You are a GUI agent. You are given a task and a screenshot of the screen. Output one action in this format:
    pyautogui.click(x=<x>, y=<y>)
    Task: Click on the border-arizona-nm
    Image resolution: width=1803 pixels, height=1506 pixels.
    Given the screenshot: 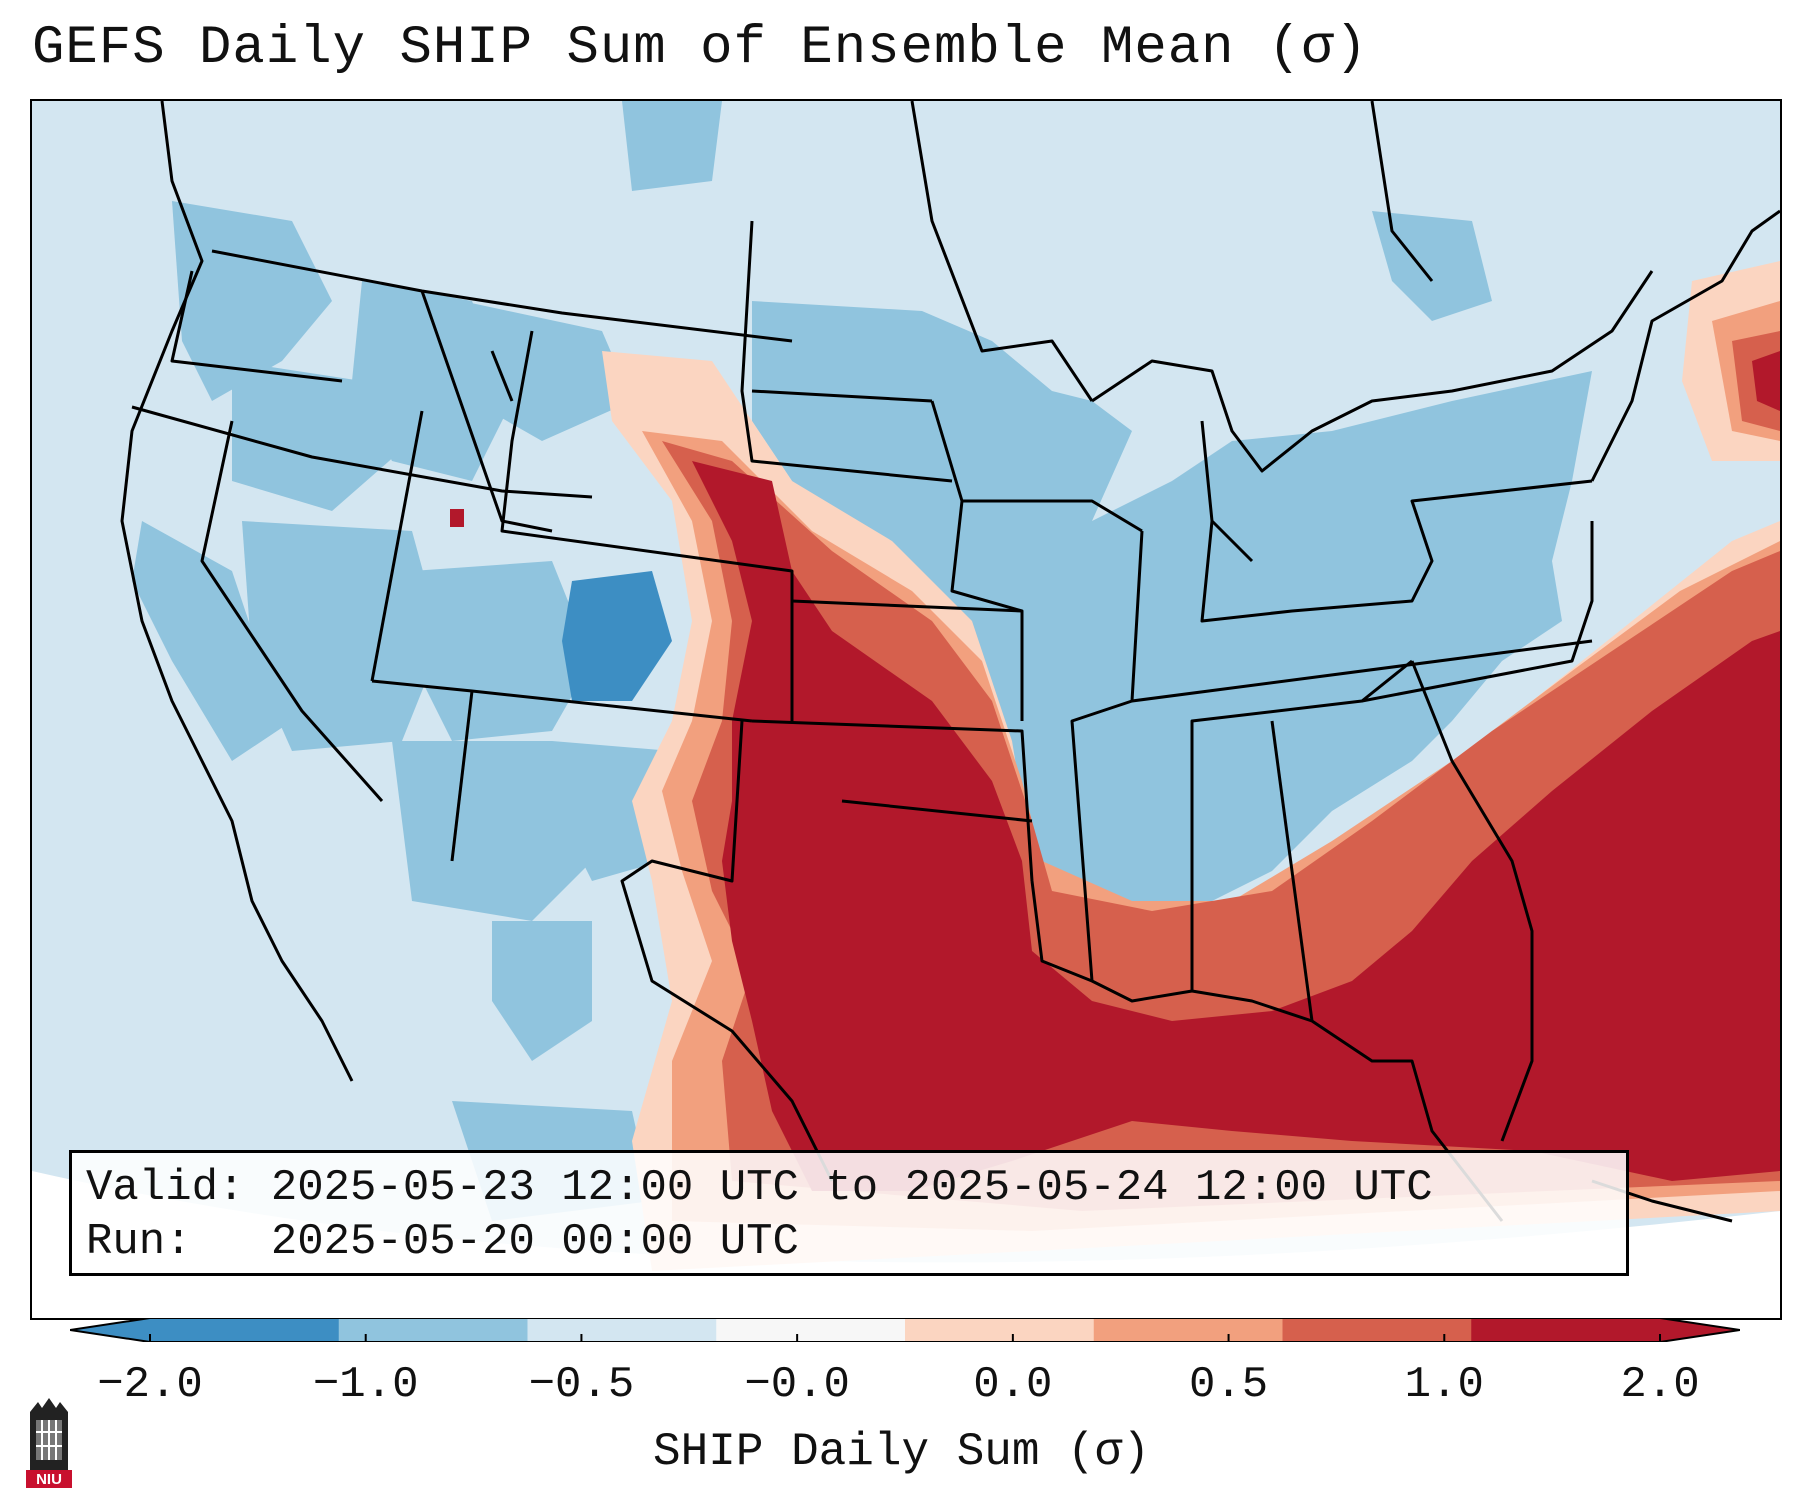 What is the action you would take?
    pyautogui.click(x=462, y=776)
    